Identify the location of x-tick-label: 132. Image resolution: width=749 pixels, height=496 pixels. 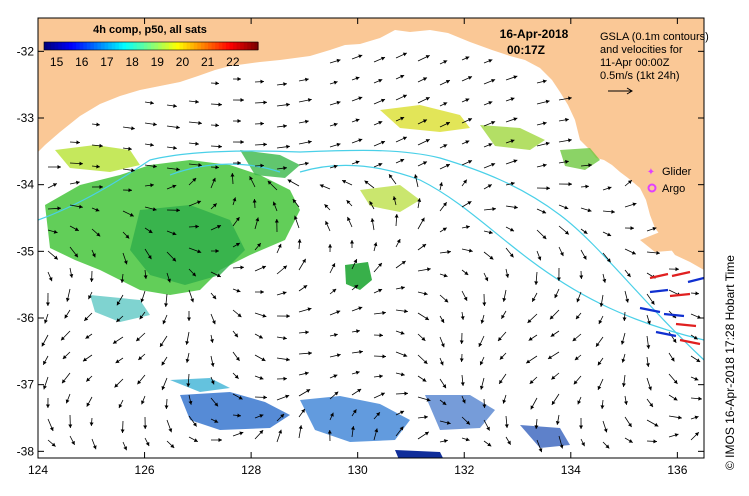
(464, 470).